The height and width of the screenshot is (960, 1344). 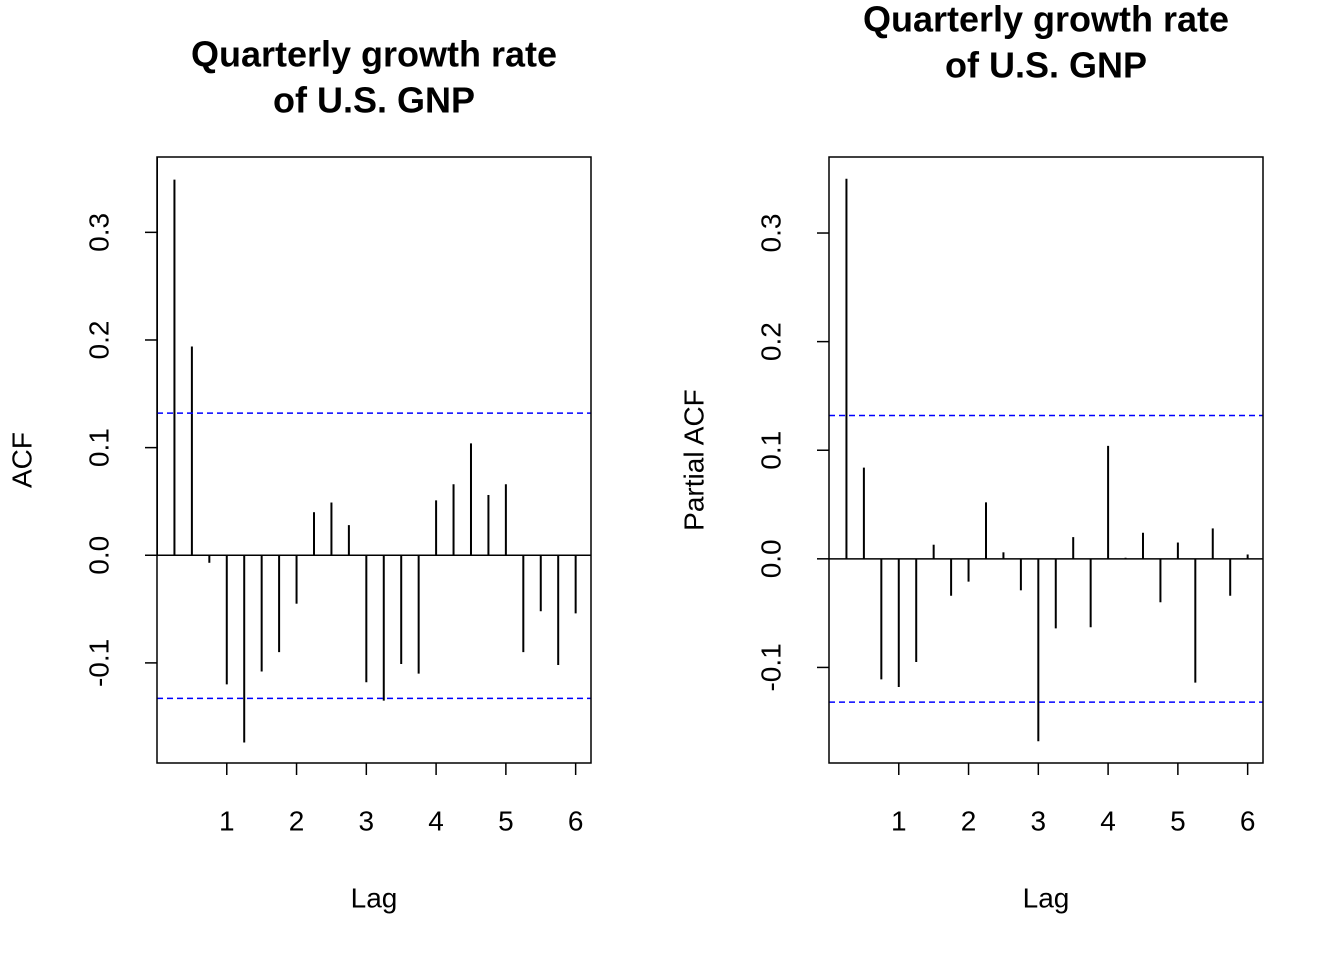 I want to click on y-axis-label: Partial ACF, so click(x=693, y=460).